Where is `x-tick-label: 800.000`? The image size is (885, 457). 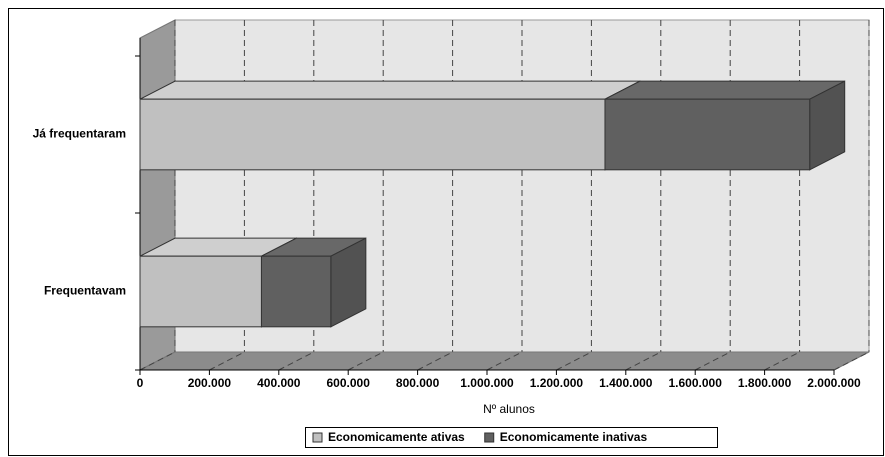 x-tick-label: 800.000 is located at coordinates (418, 383).